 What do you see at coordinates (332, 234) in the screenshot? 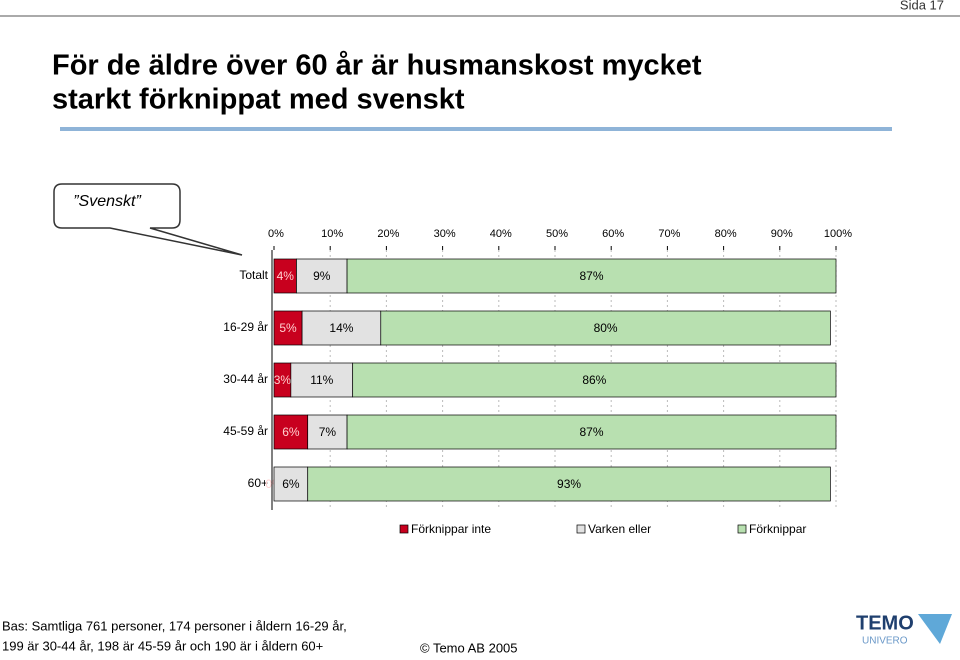
I see `x-tick-label: 10%` at bounding box center [332, 234].